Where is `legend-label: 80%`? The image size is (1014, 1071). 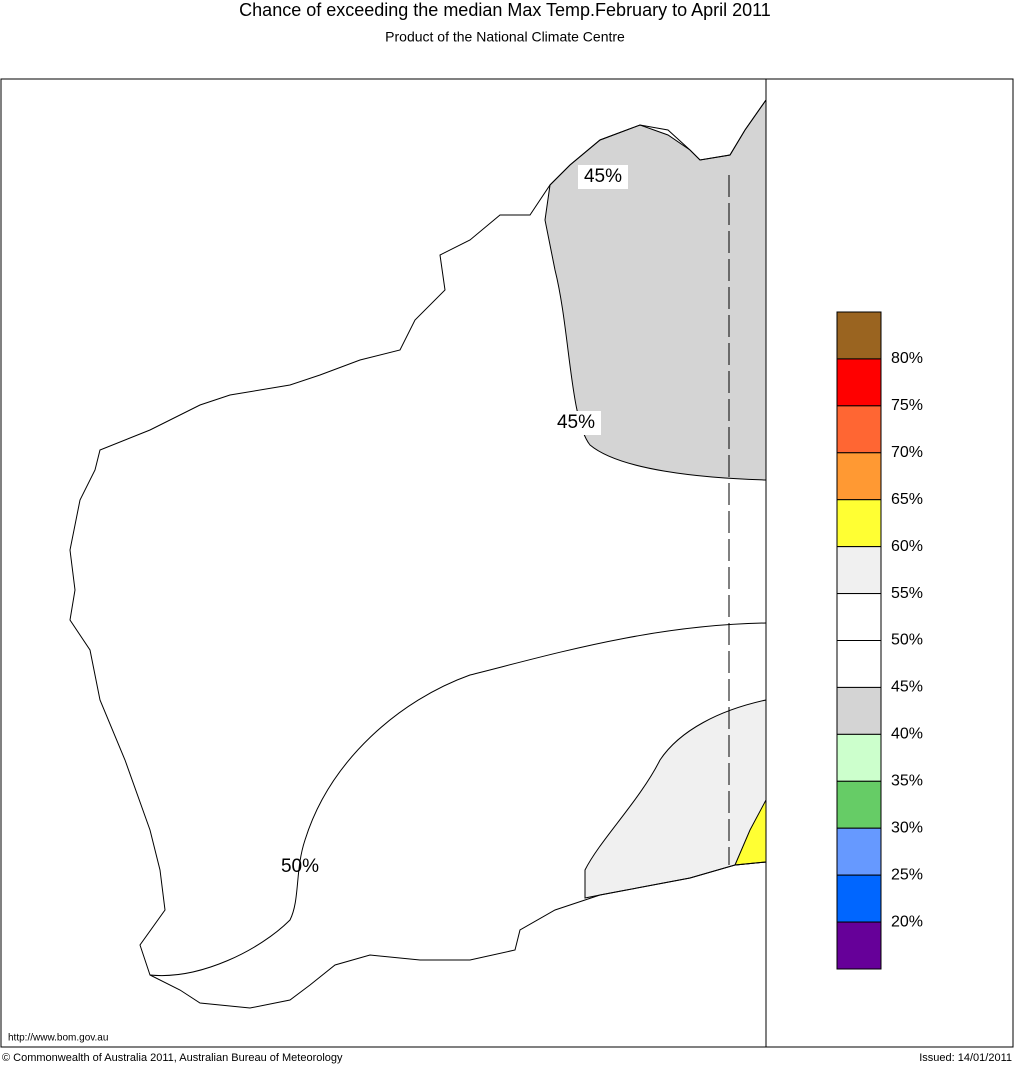
legend-label: 80% is located at coordinates (907, 358).